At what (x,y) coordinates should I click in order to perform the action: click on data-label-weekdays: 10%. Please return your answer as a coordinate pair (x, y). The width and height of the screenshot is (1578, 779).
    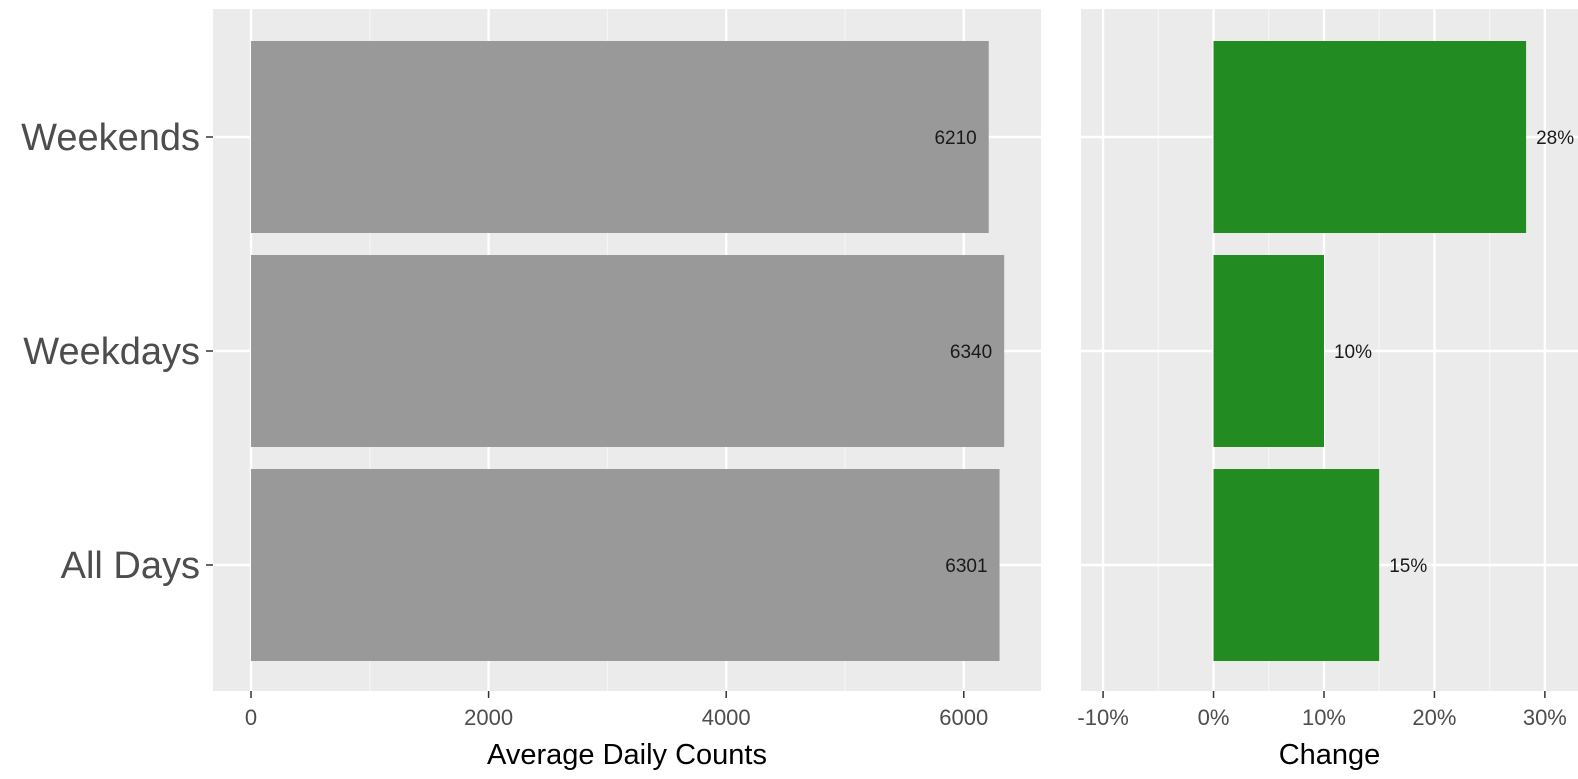
    Looking at the image, I should click on (1353, 352).